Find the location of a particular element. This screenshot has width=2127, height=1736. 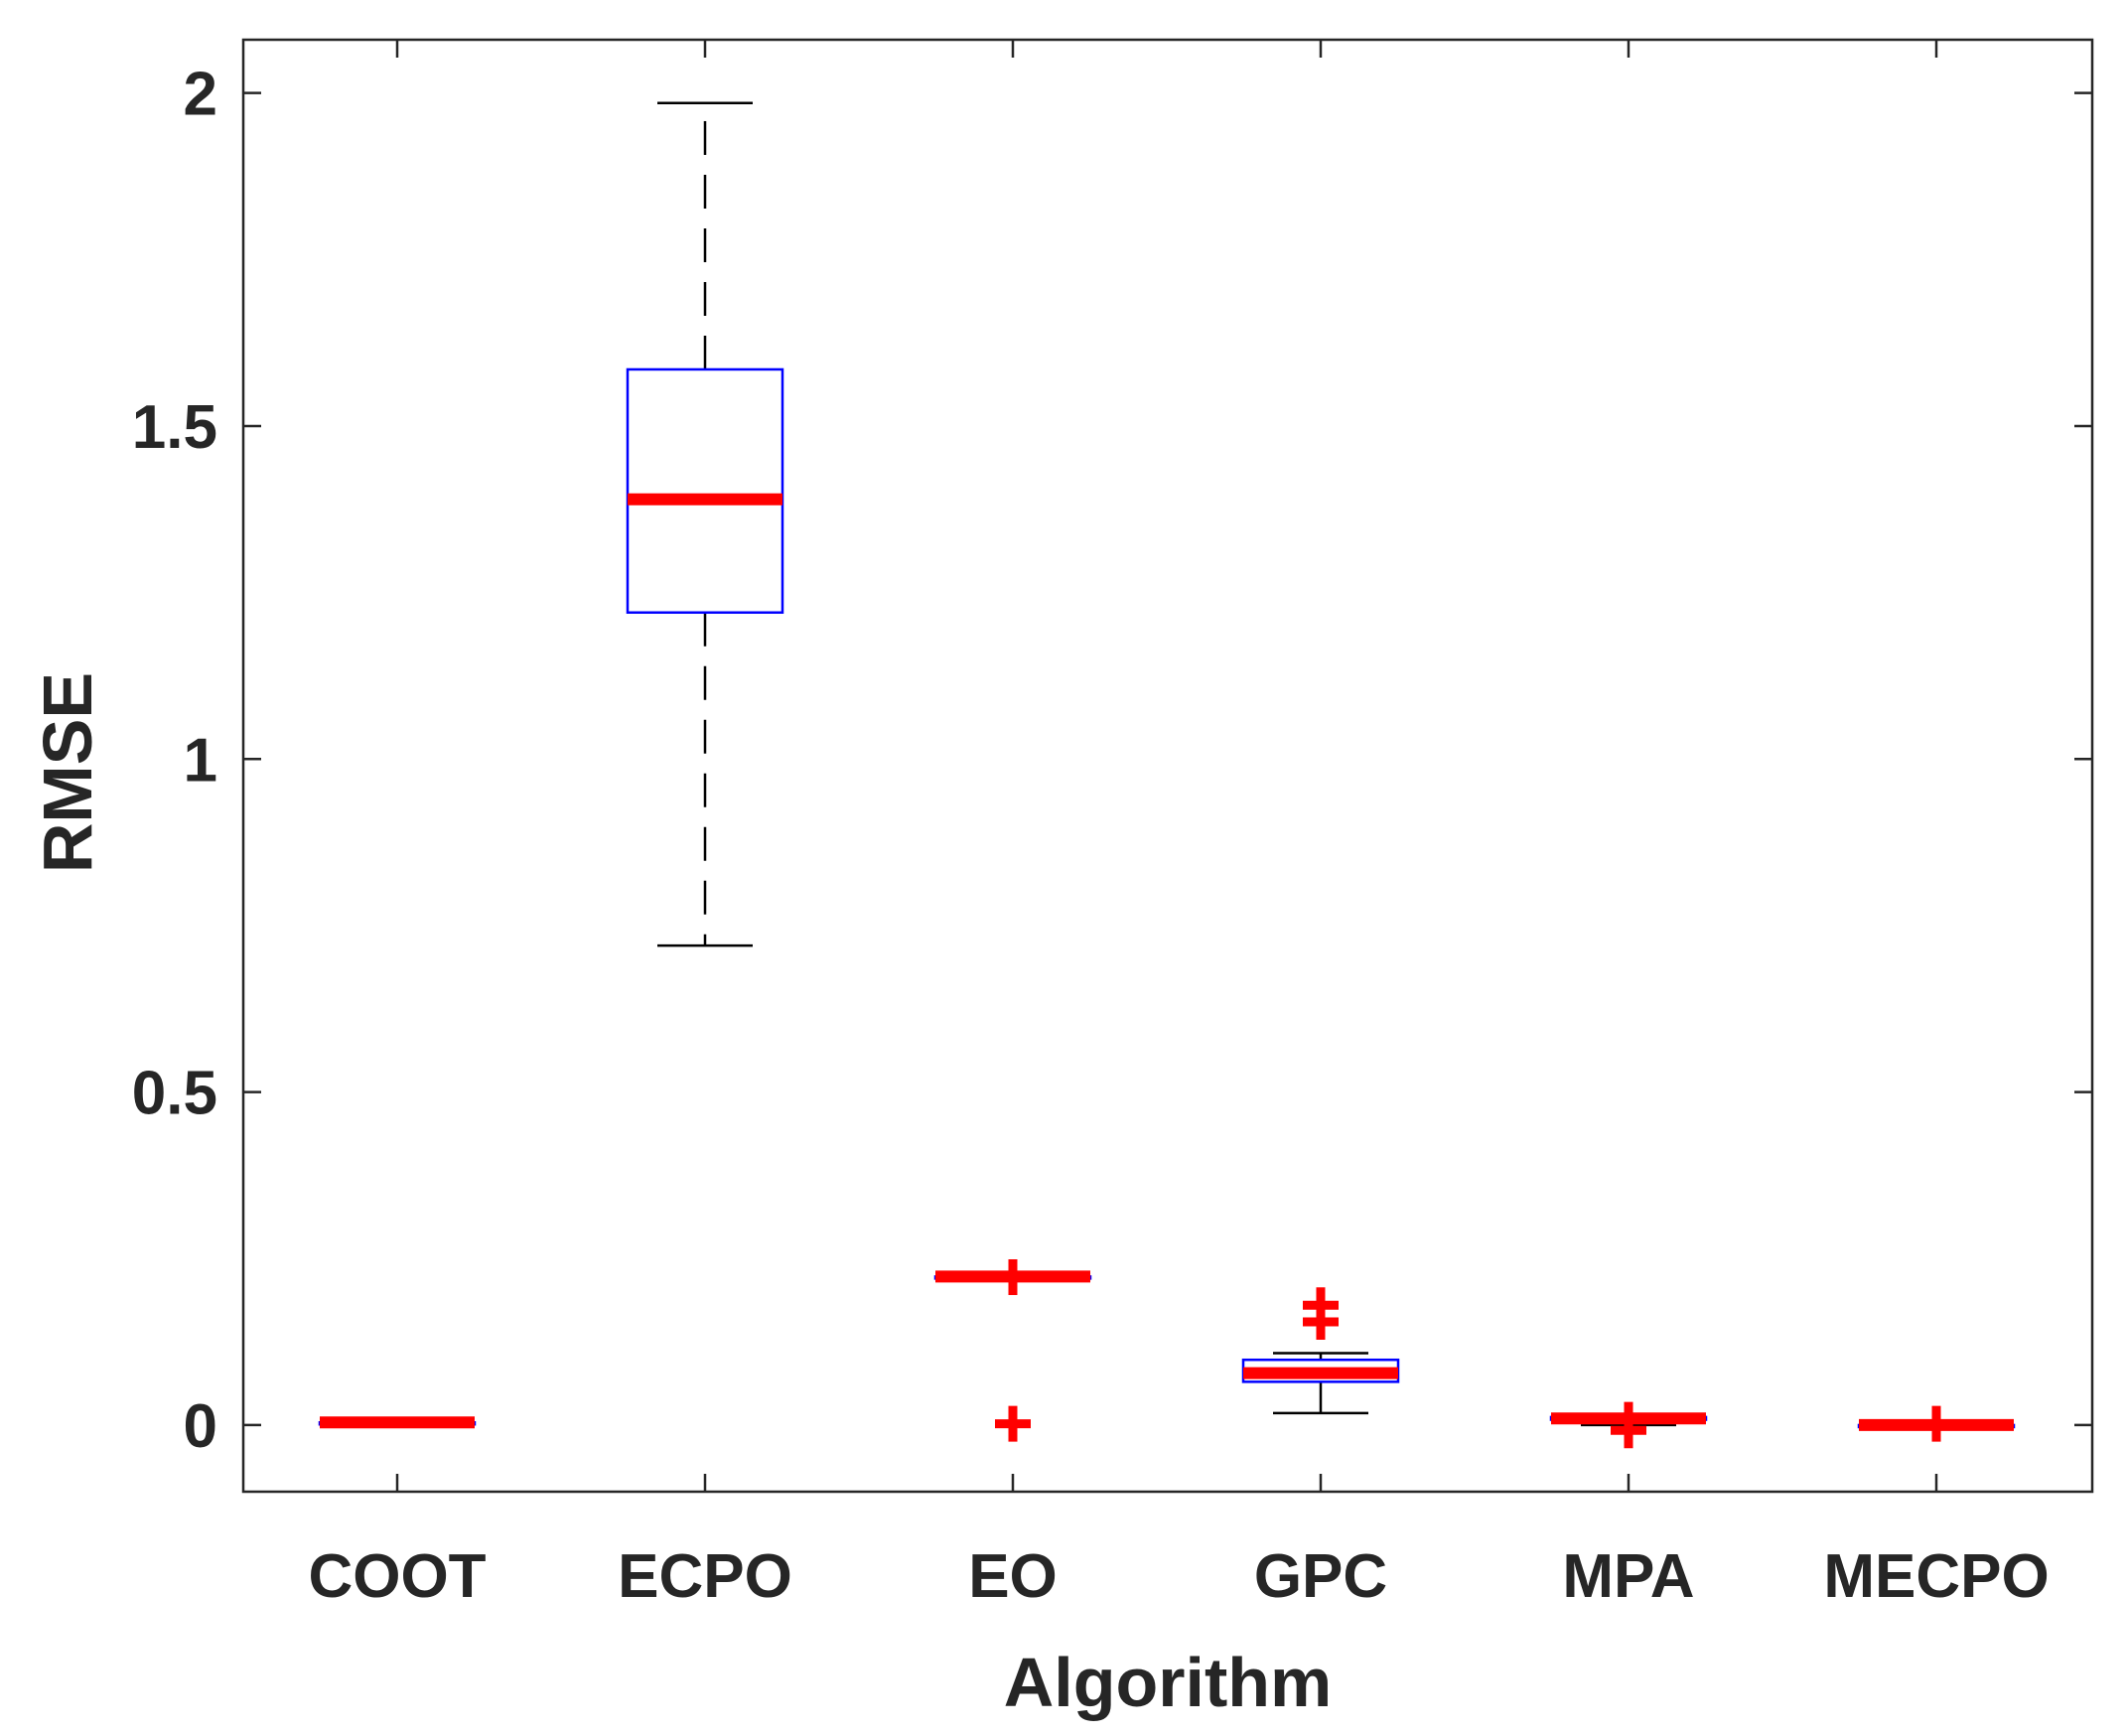

x-tick-label: MECPO is located at coordinates (1936, 1576).